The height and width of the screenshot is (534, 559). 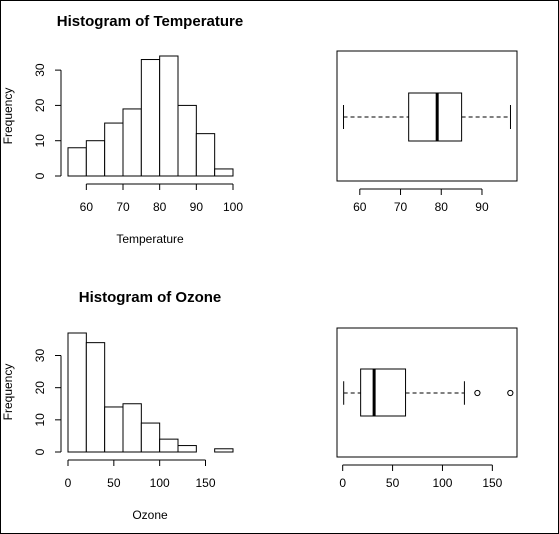 What do you see at coordinates (150, 515) in the screenshot?
I see `x-axis-label: Ozone` at bounding box center [150, 515].